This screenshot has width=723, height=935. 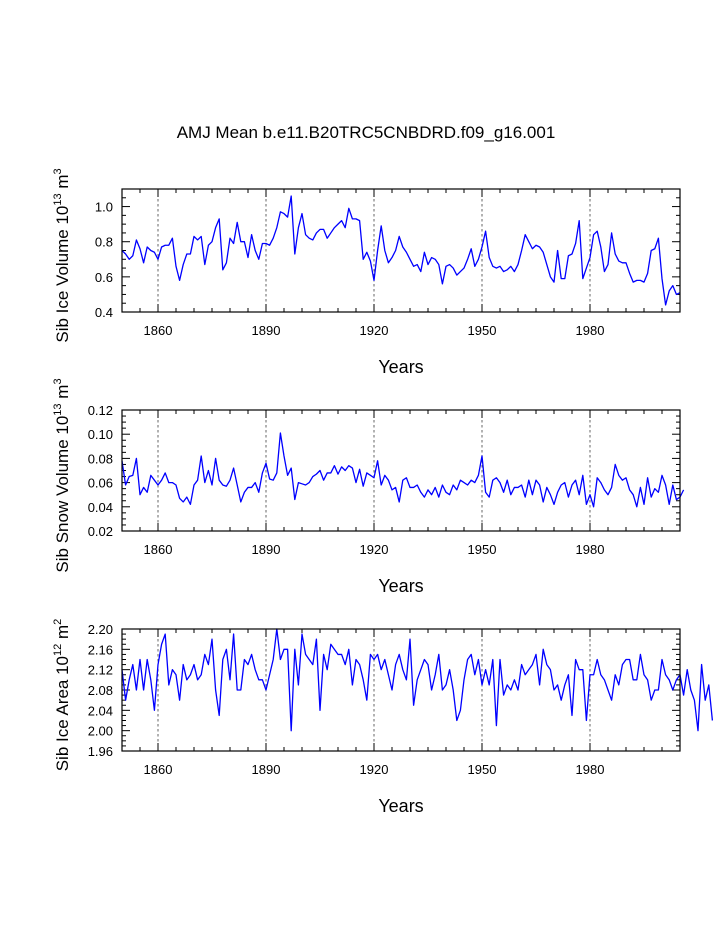 I want to click on y-tick-label: 2.08, so click(x=100, y=690).